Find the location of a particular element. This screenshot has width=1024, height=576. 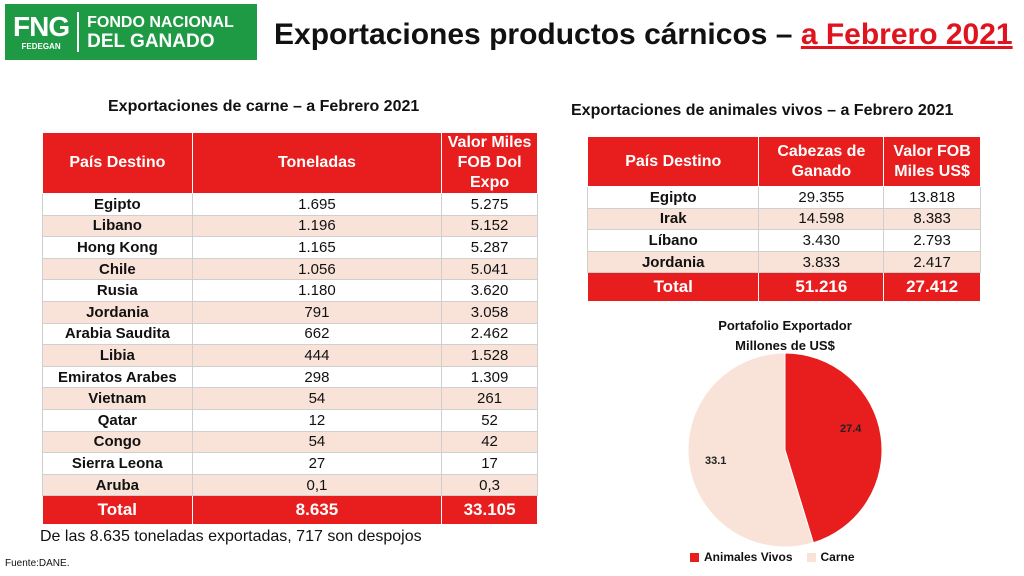

meat-cell-value: 52 is located at coordinates (489, 420).